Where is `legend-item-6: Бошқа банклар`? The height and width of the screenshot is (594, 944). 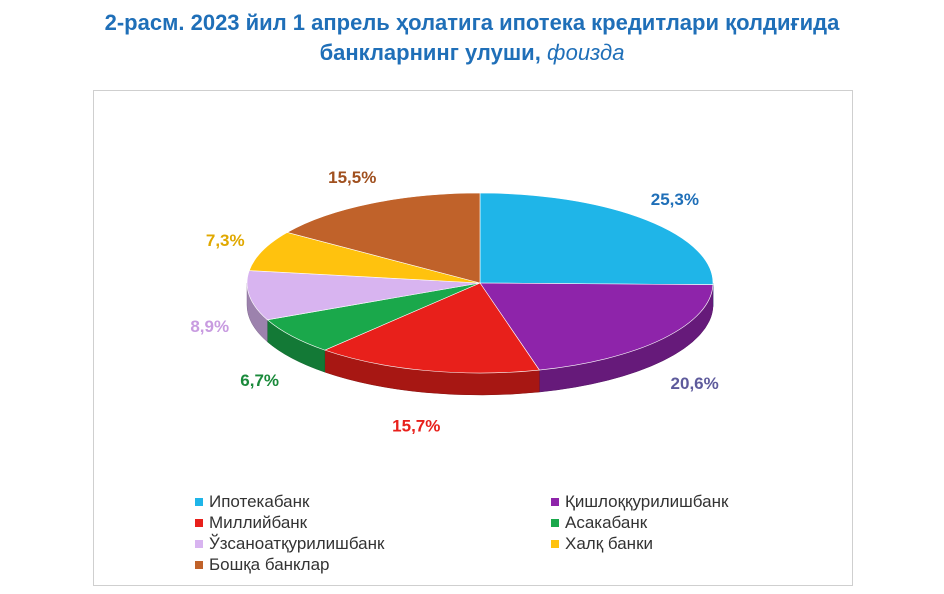 legend-item-6: Бошқа банклар is located at coordinates (262, 565).